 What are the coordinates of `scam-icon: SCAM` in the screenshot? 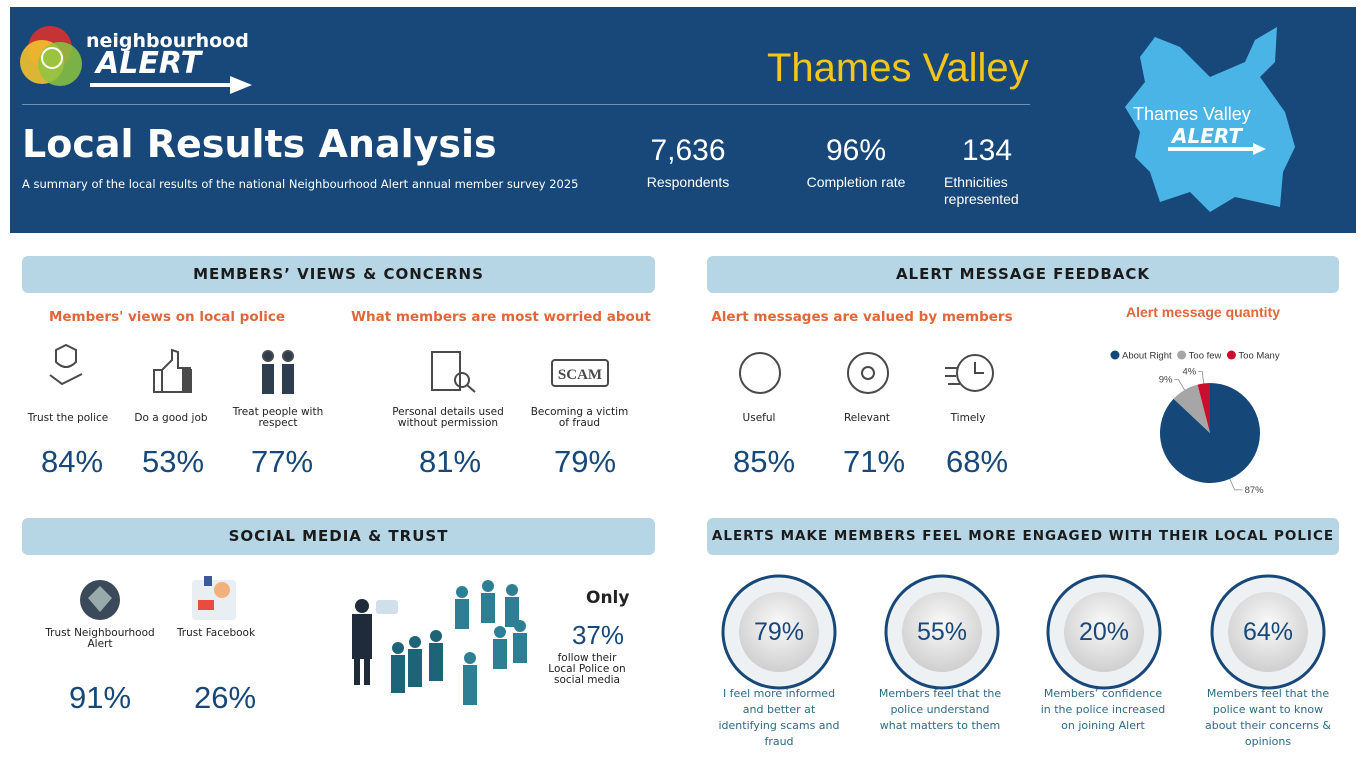 It's located at (580, 375).